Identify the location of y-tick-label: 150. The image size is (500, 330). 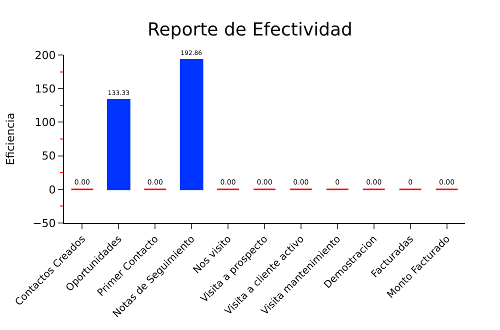
(45, 89).